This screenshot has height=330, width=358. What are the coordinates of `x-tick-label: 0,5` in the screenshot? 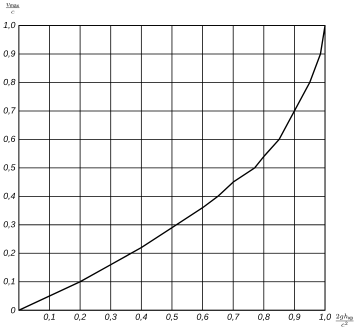 It's located at (172, 317).